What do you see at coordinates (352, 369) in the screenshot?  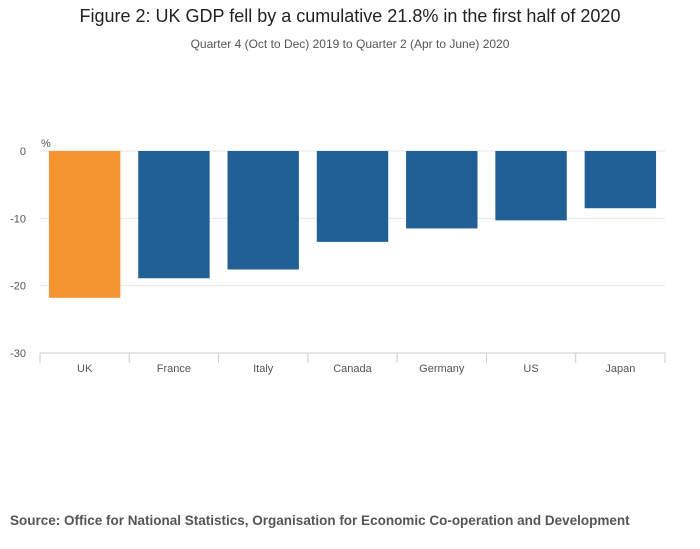 I see `x-category-label: Canada` at bounding box center [352, 369].